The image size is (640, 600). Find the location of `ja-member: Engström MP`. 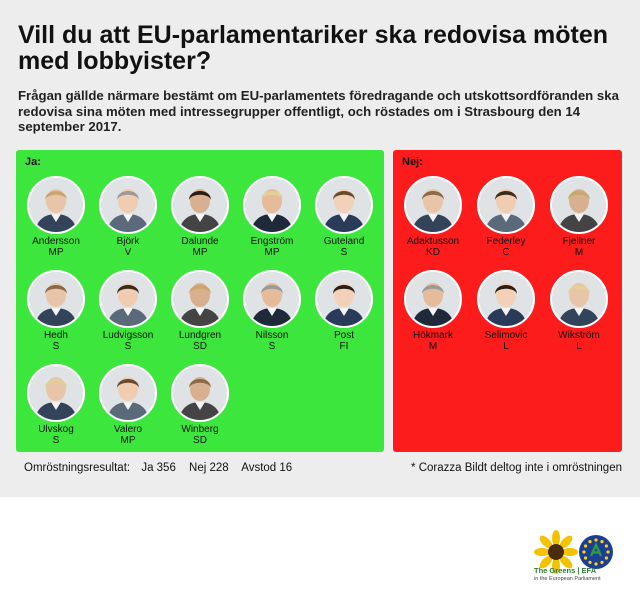

ja-member: Engström MP is located at coordinates (272, 217).